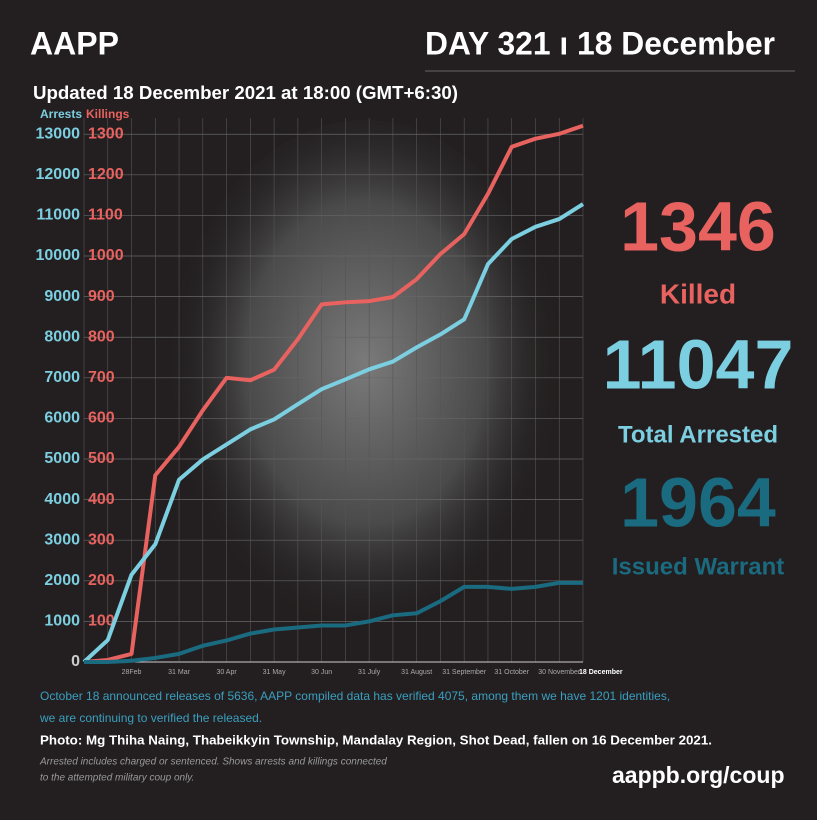 The width and height of the screenshot is (817, 820). Describe the element at coordinates (75, 661) in the screenshot. I see `y-tick-label: 0` at that location.